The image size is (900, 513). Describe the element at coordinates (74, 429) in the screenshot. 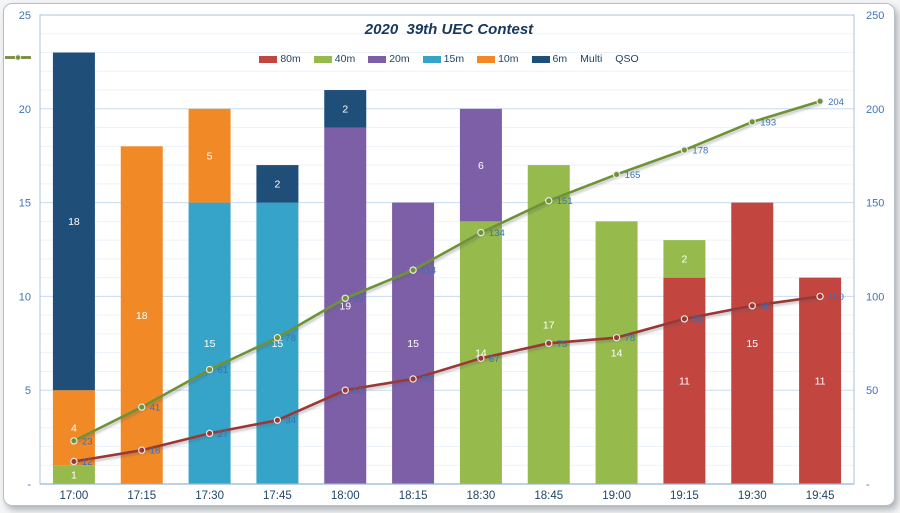

I see `bar-value-label: 4` at that location.